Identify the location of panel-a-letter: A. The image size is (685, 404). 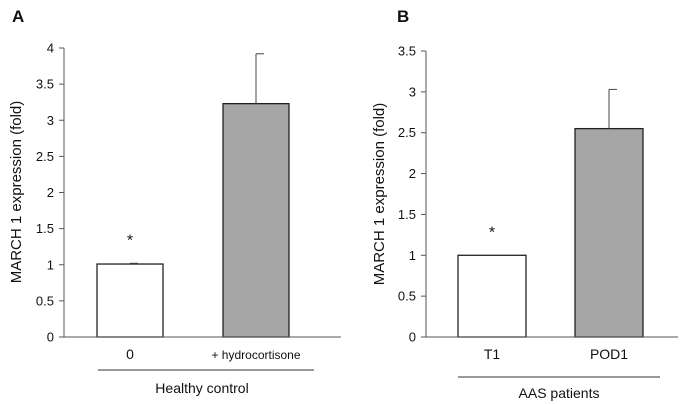
(18, 16).